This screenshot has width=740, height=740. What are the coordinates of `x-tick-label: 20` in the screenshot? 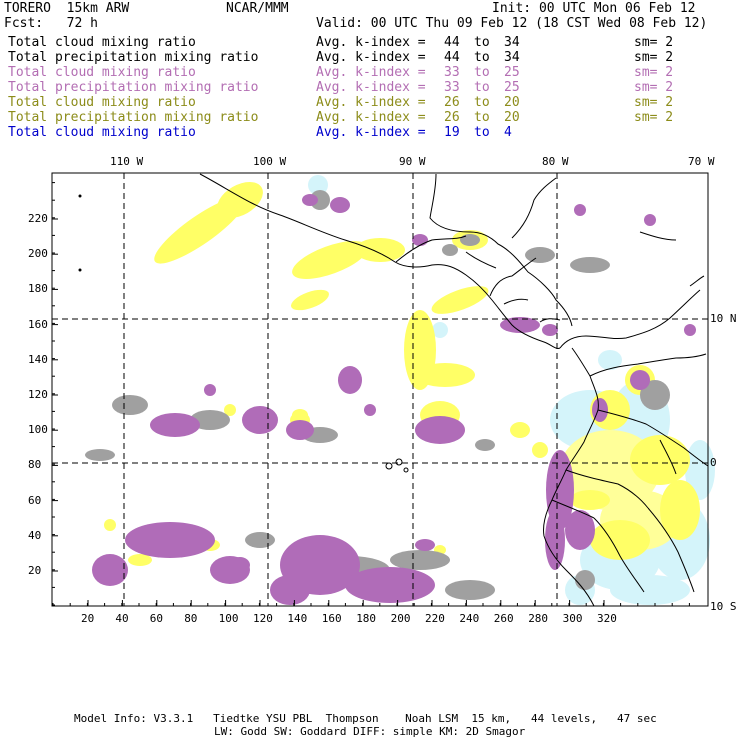 It's located at (88, 618).